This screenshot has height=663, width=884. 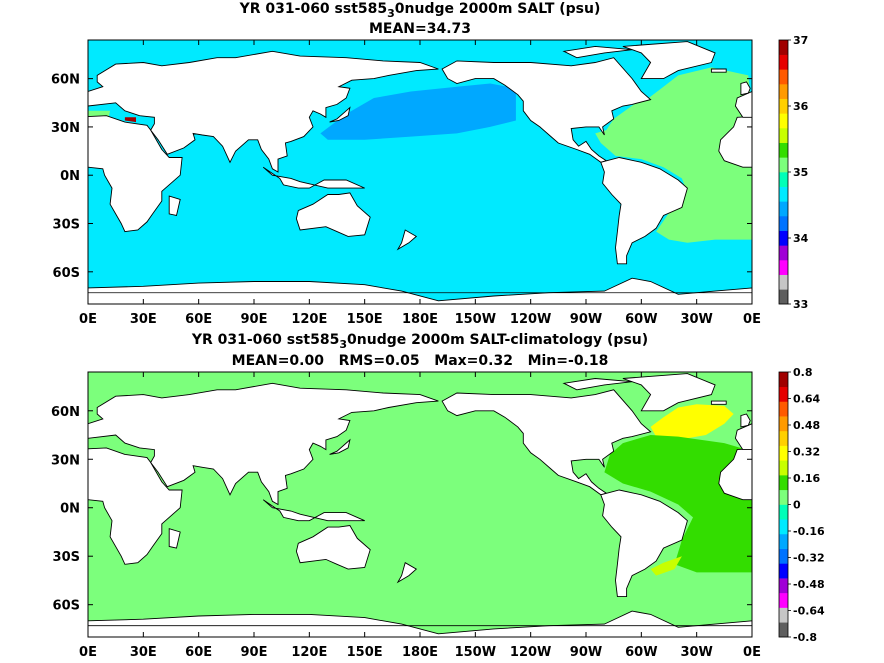 I want to click on colorbar-label: 0.8, so click(x=803, y=372).